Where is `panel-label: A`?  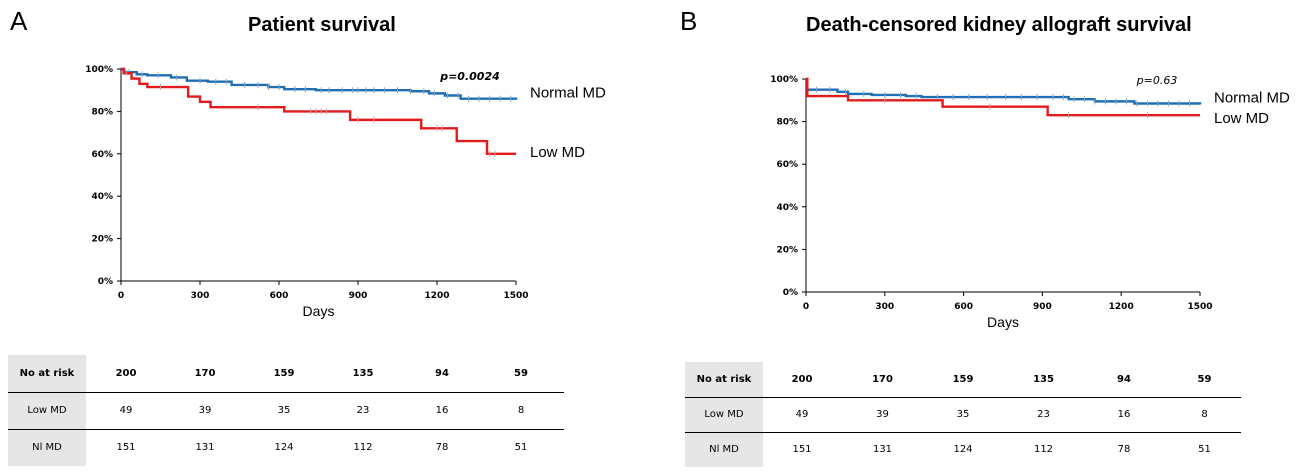
panel-label: A is located at coordinates (19, 21).